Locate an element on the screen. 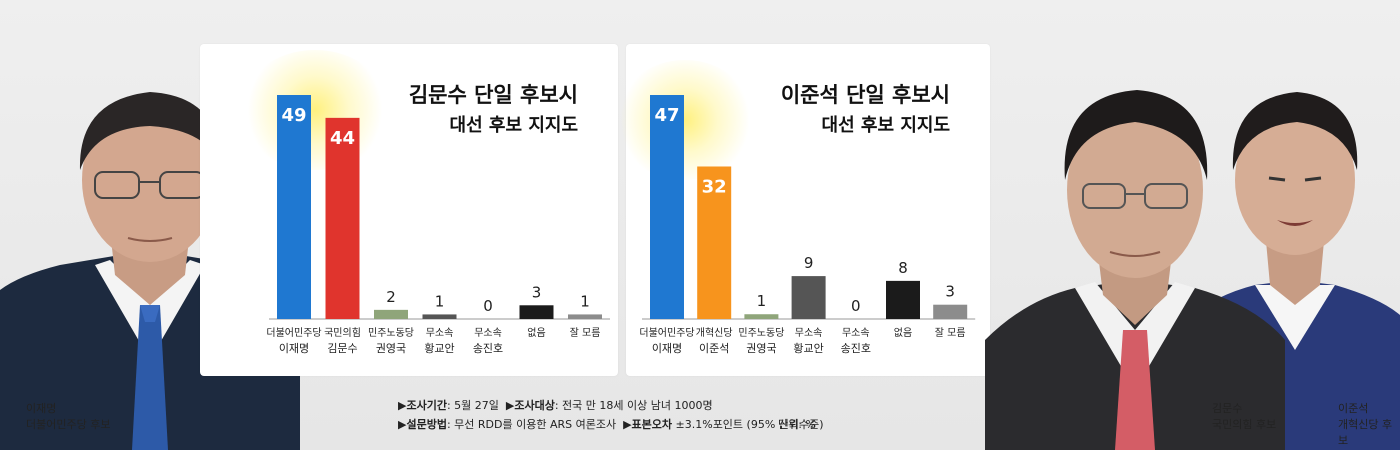  category-label: 김문수 is located at coordinates (342, 348).